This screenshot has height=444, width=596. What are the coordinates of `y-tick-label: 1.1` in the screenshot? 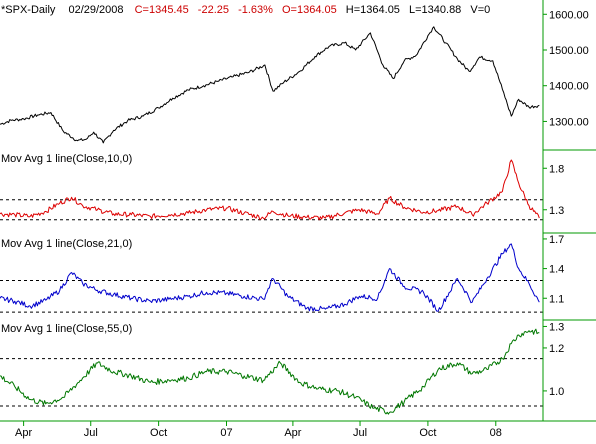 It's located at (556, 299).